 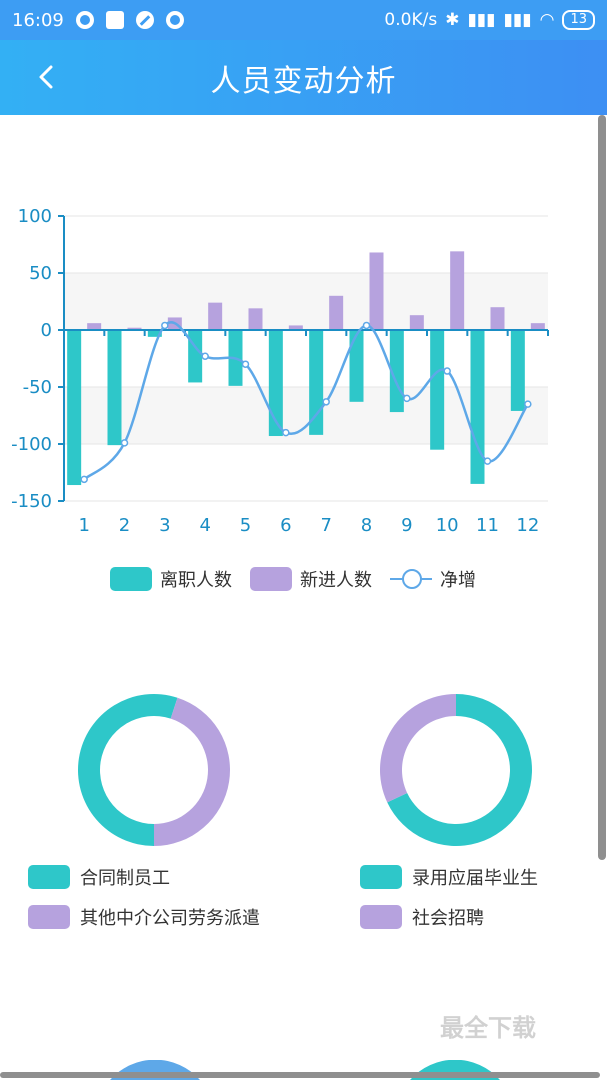 I want to click on recruitment-source-donut-chart, so click(x=456, y=770).